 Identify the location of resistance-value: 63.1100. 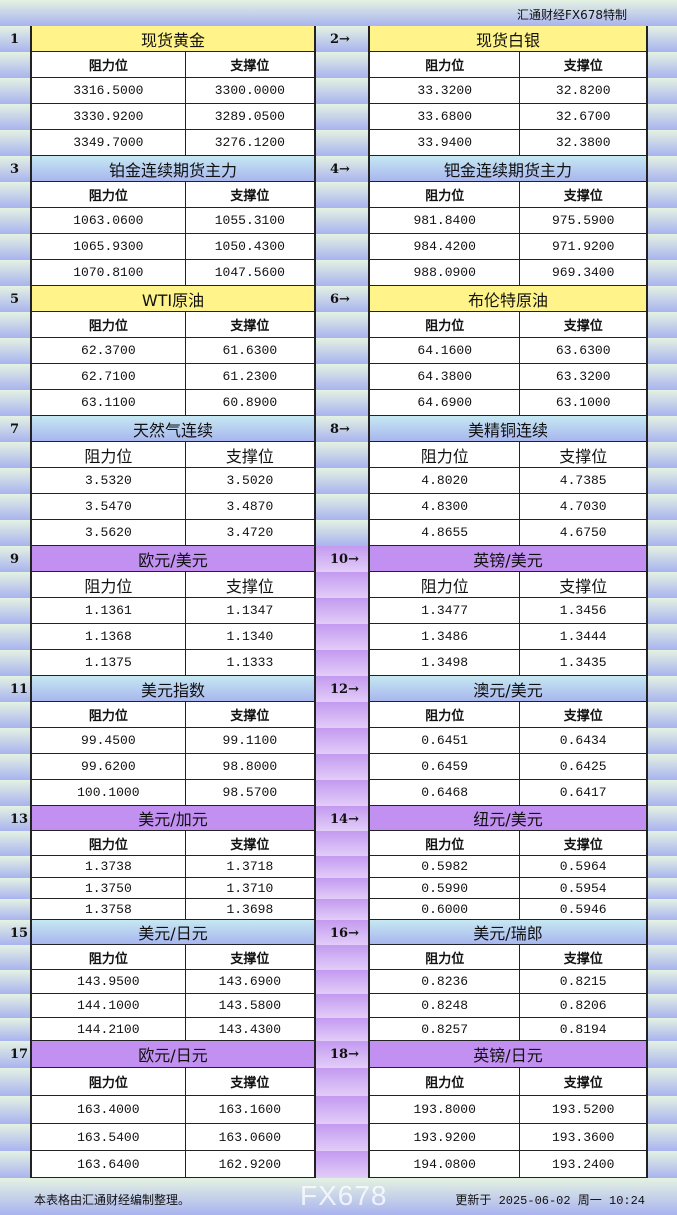
(109, 402).